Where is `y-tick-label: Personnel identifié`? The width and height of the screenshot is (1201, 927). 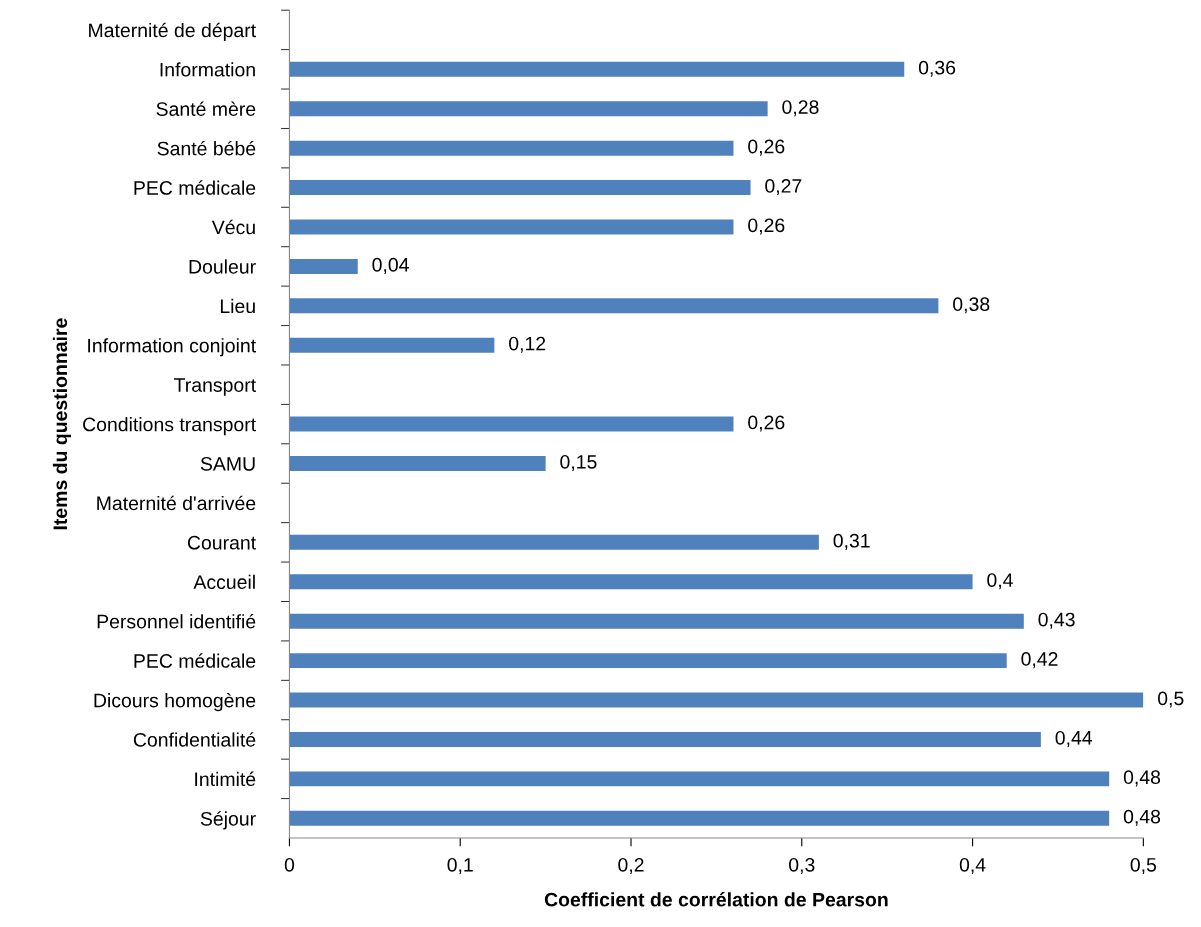
y-tick-label: Personnel identifié is located at coordinates (176, 621).